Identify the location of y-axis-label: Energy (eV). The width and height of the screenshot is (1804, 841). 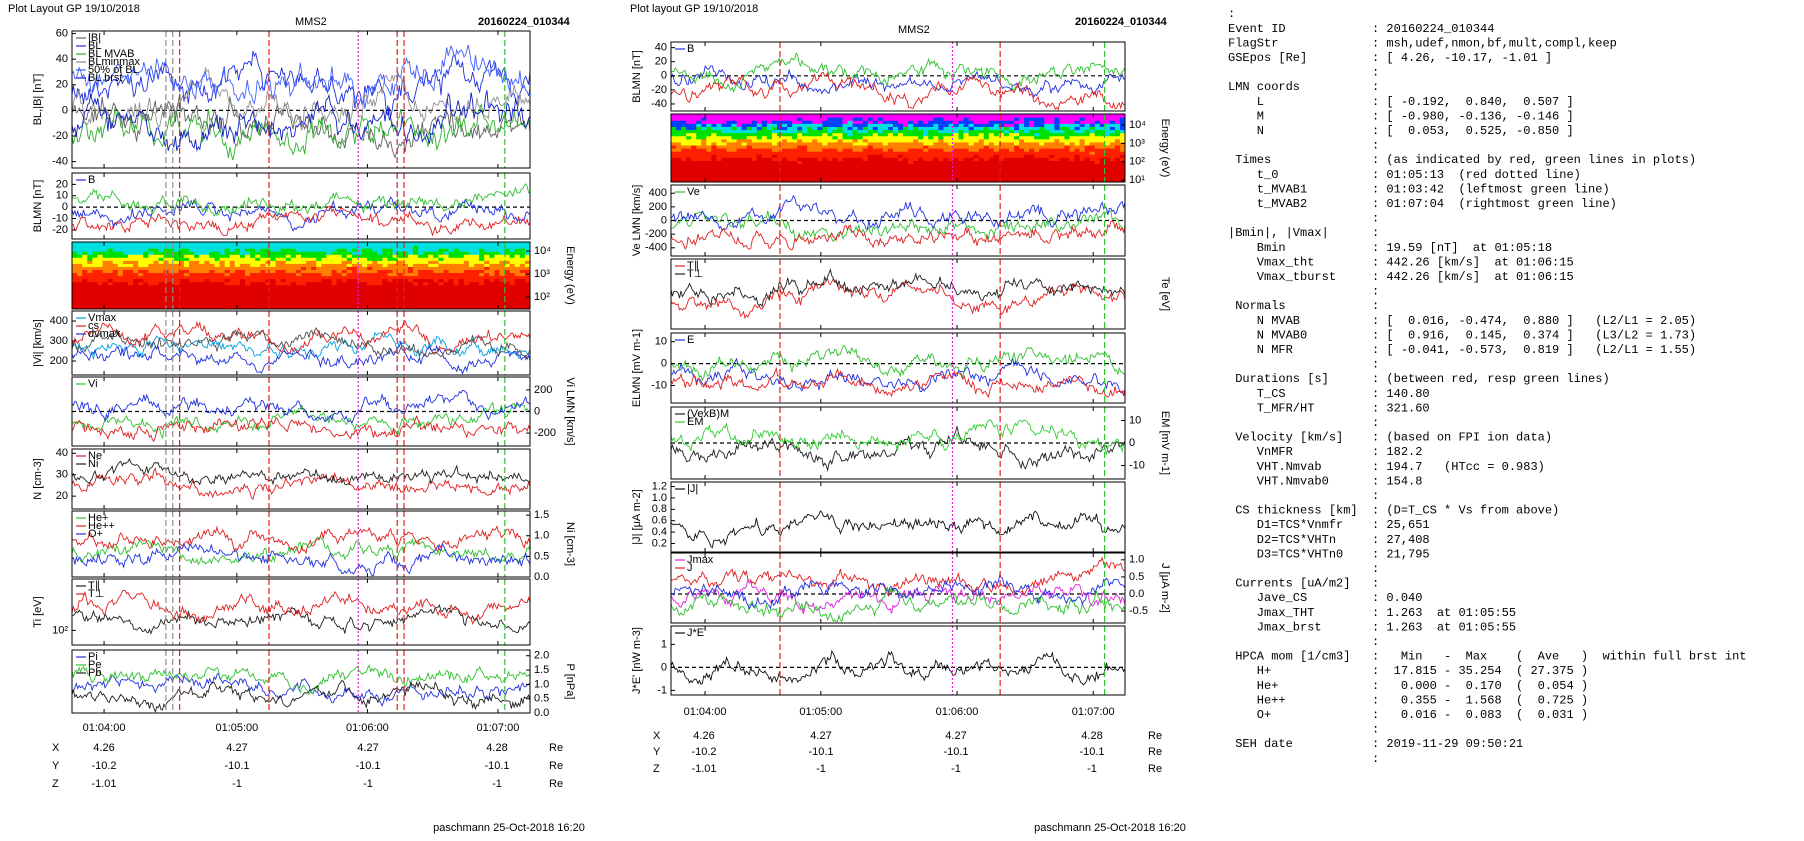
(570, 275).